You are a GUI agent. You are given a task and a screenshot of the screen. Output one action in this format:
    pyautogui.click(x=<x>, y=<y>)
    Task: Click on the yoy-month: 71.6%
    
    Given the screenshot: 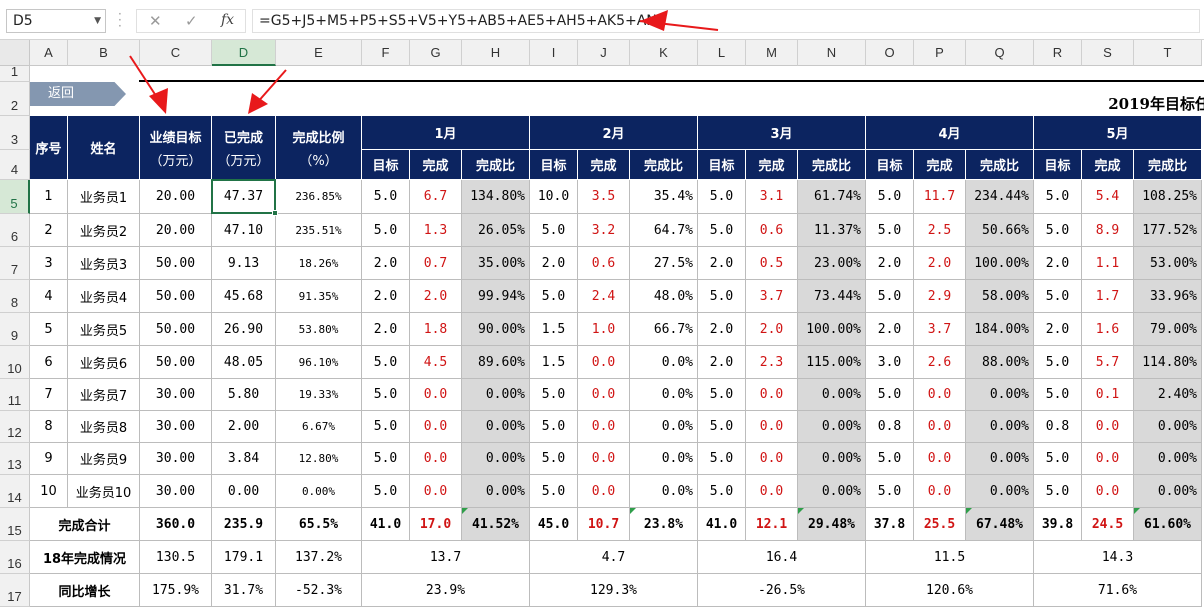 What is the action you would take?
    pyautogui.click(x=1118, y=590)
    